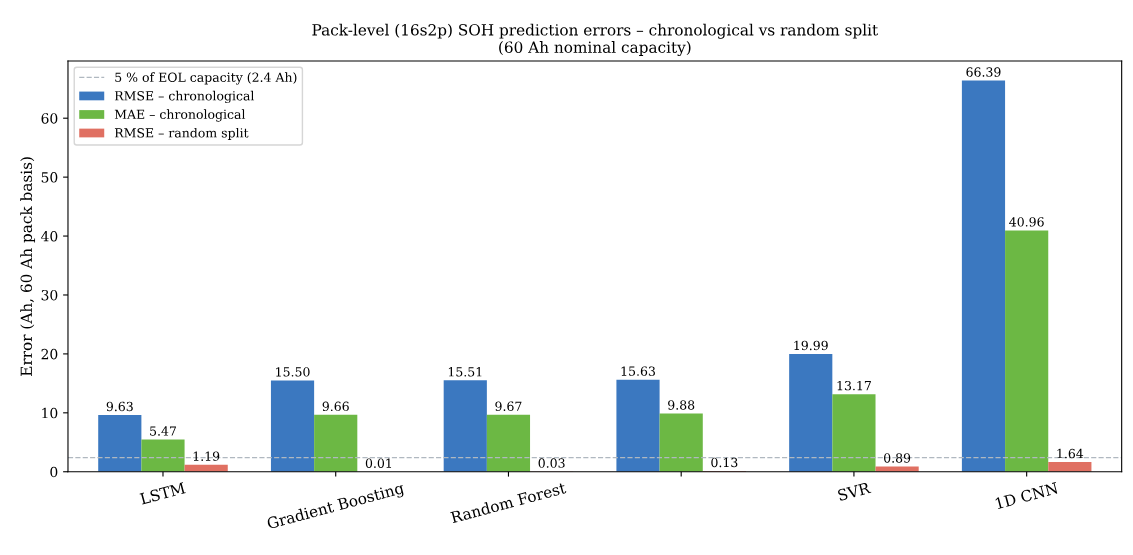 Image resolution: width=1133 pixels, height=555 pixels. Describe the element at coordinates (1027, 495) in the screenshot. I see `x-tick-label: 1D CNN` at that location.